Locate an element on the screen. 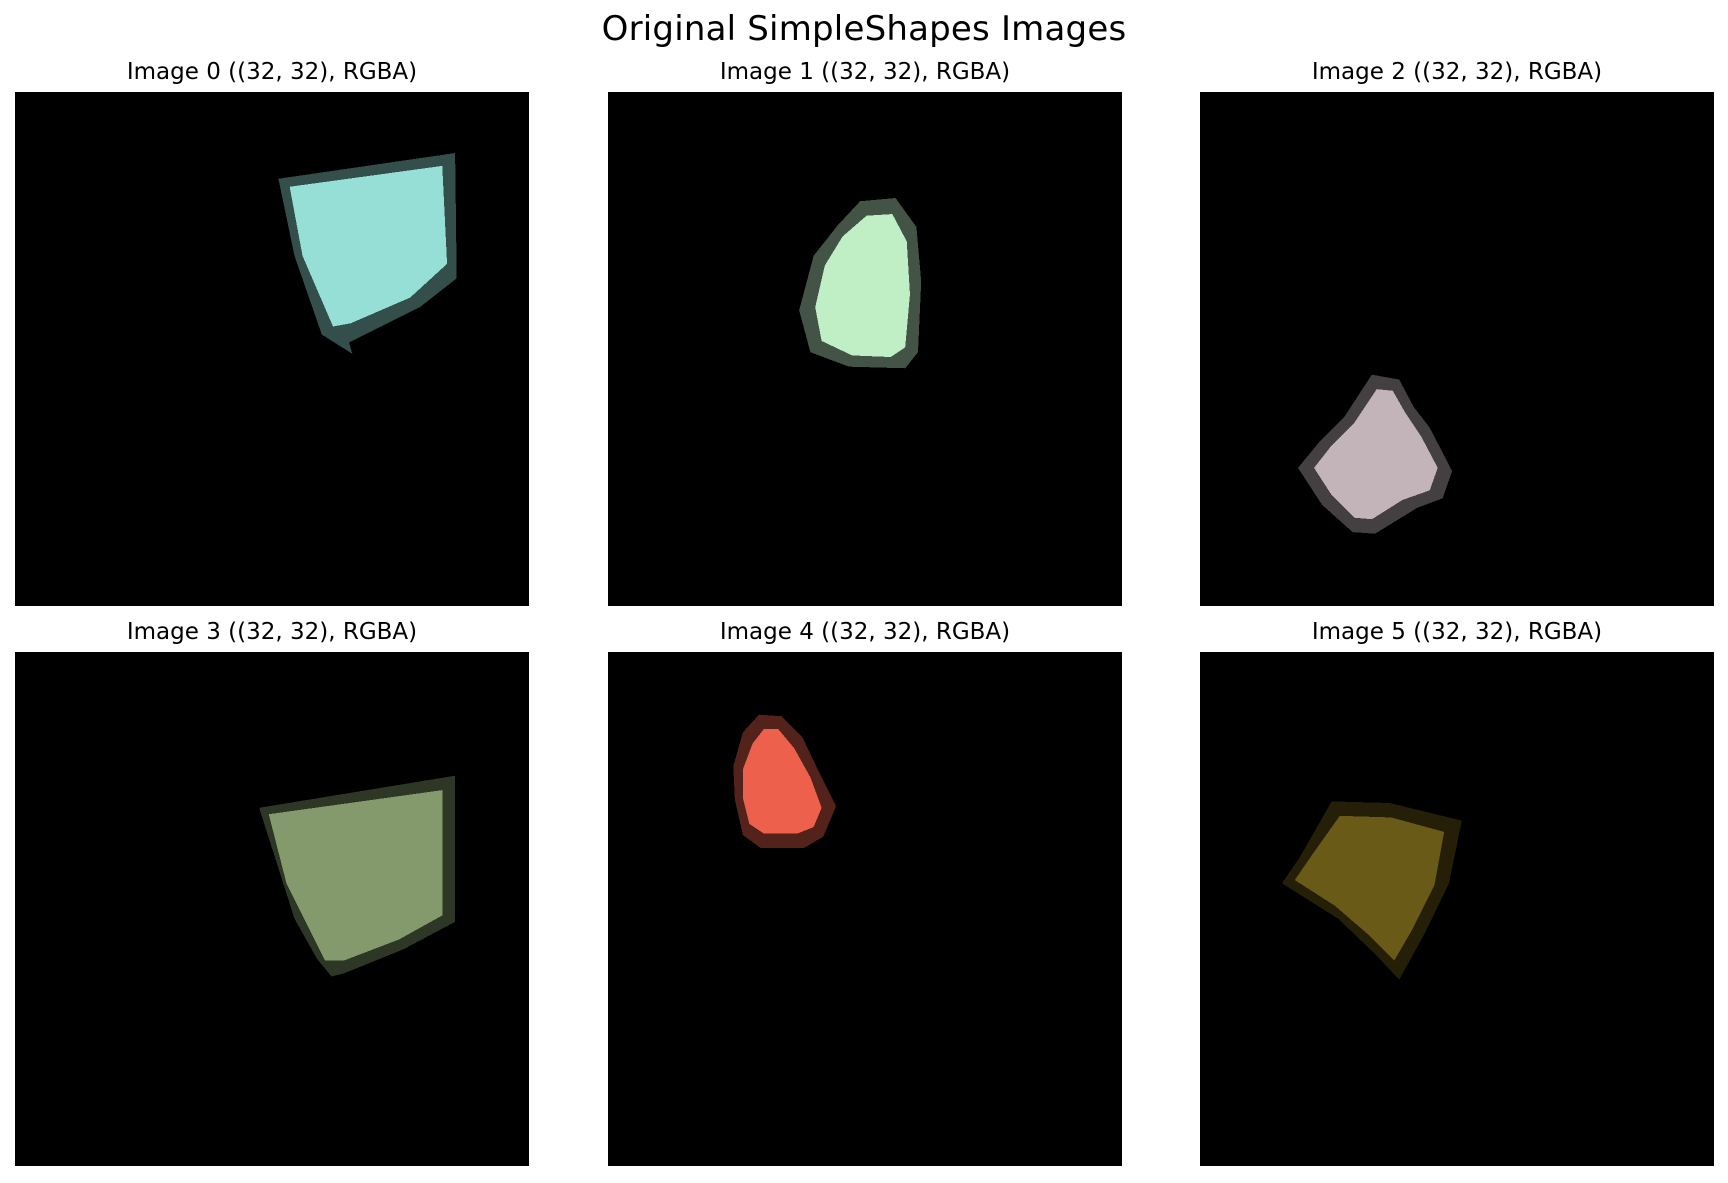  diamond-shape-image is located at coordinates (1457, 349).